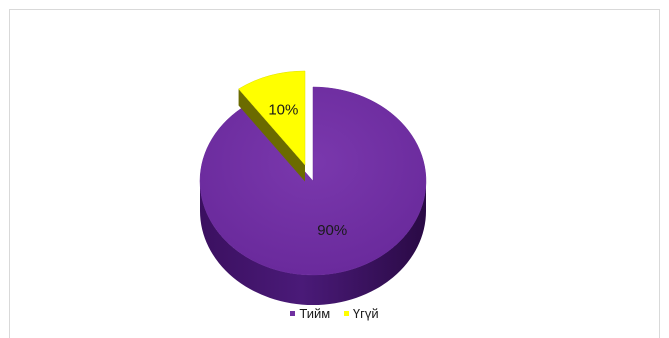 The height and width of the screenshot is (338, 669). What do you see at coordinates (332, 230) in the screenshot?
I see `data-label-tiim: 90%` at bounding box center [332, 230].